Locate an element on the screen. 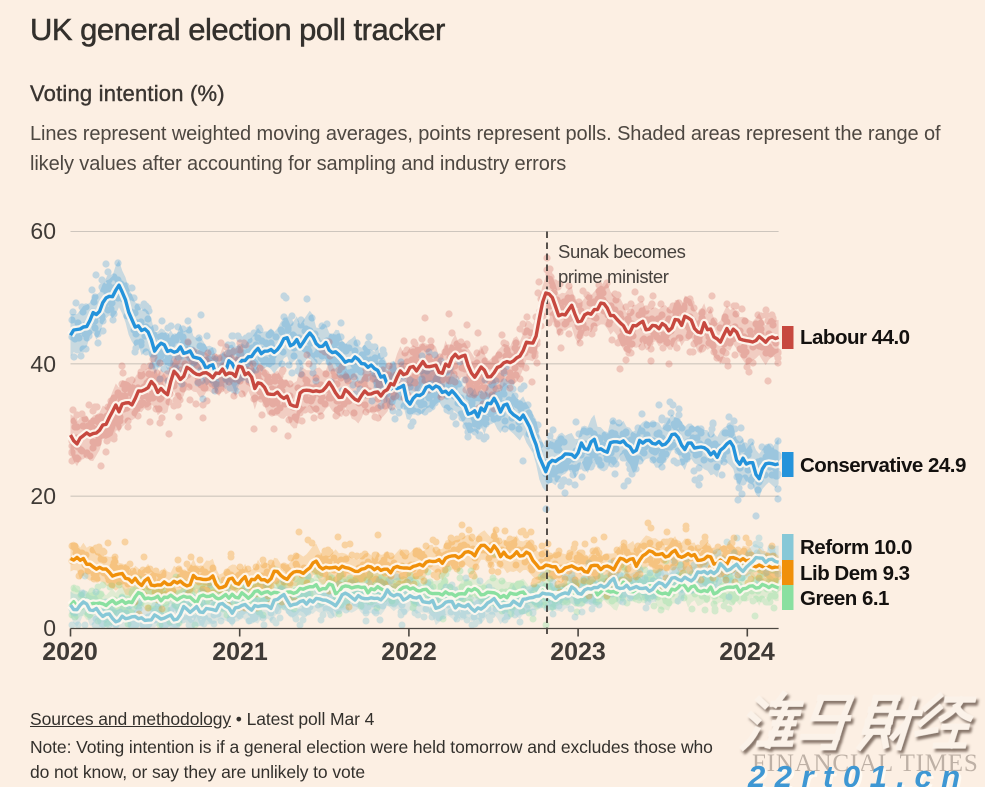  svg-text: 40 is located at coordinates (43, 364).